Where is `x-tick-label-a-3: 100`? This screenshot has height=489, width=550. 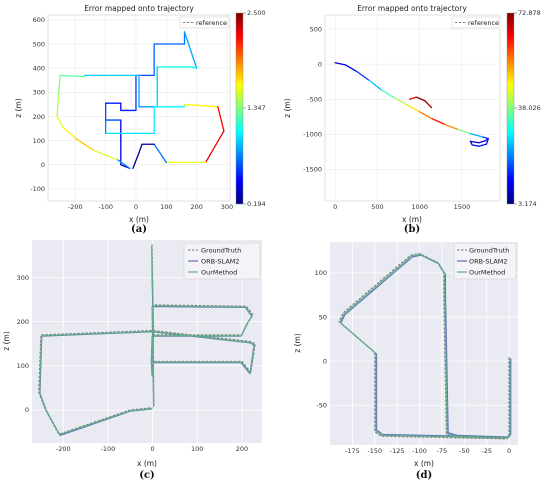
x-tick-label-a-3: 100 is located at coordinates (166, 207).